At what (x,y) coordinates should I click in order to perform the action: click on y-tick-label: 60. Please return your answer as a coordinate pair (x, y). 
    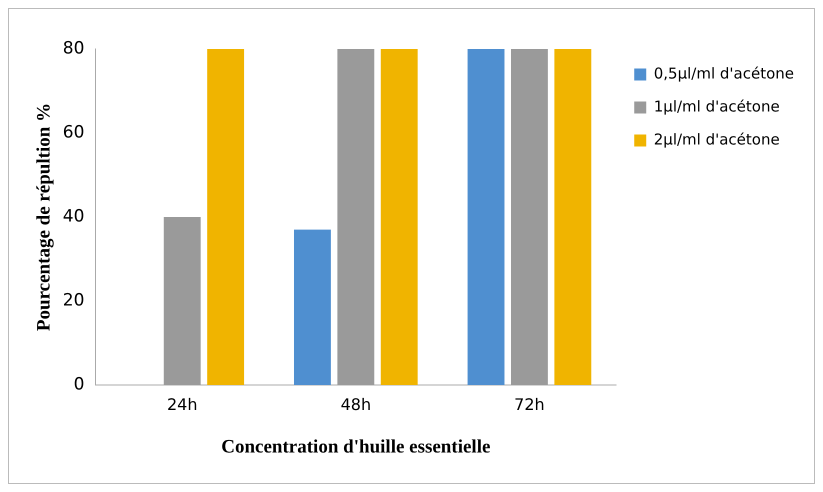
    Looking at the image, I should click on (73, 132).